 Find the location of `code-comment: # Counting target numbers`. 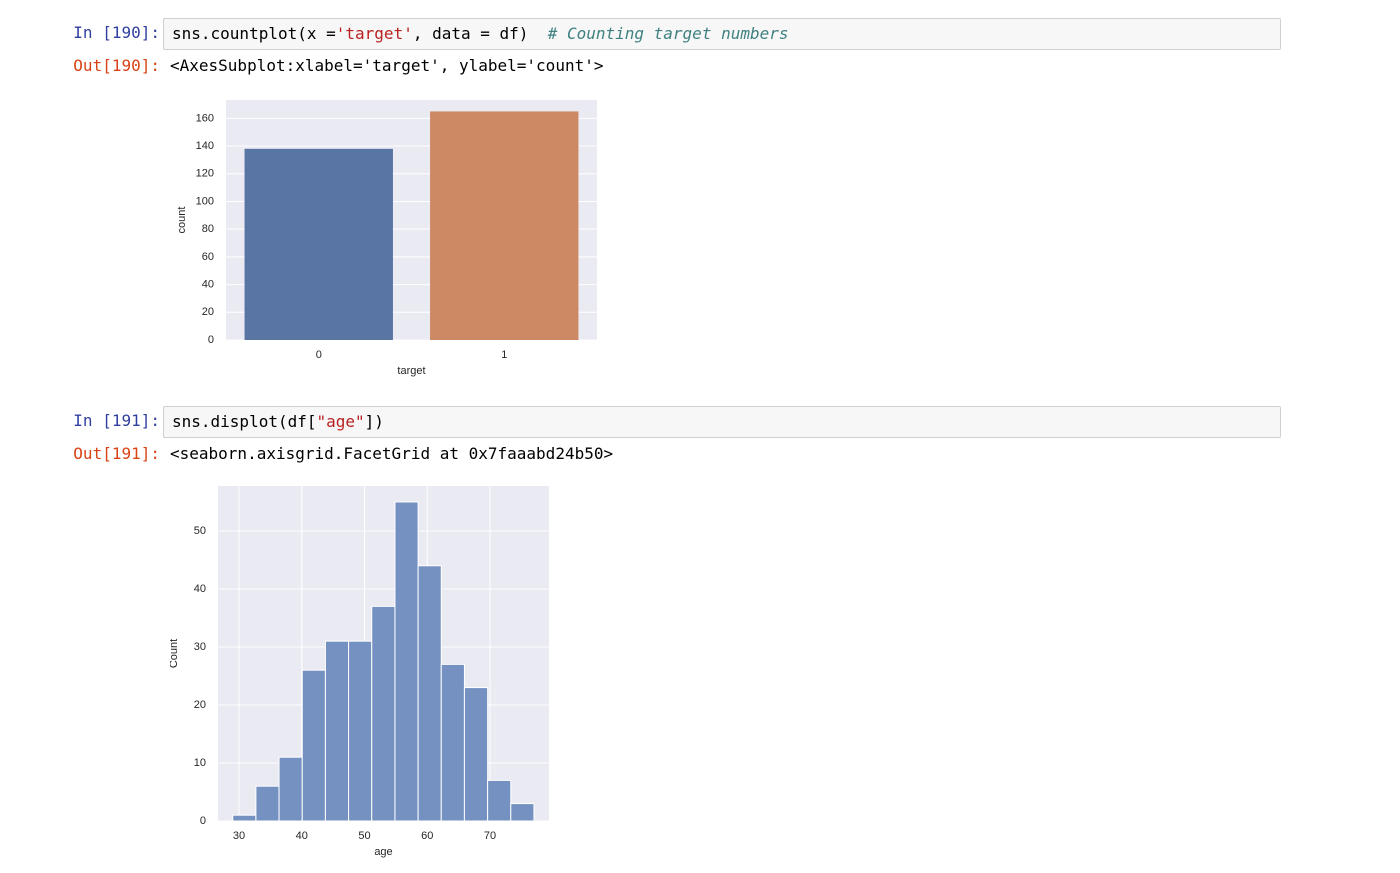

code-comment: # Counting target numbers is located at coordinates (668, 33).